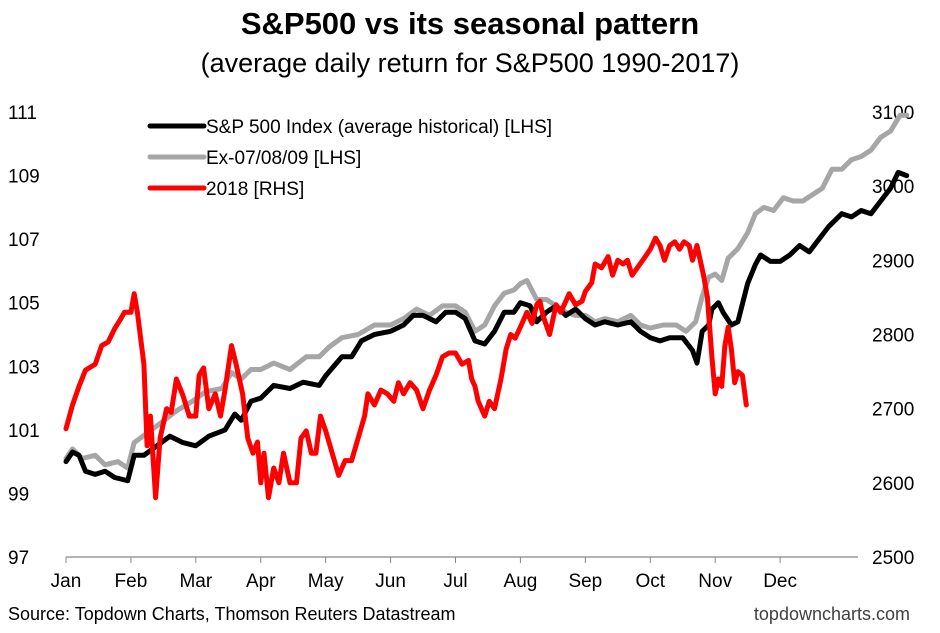 The height and width of the screenshot is (633, 940). What do you see at coordinates (650, 581) in the screenshot?
I see `x-tick-label: Oct` at bounding box center [650, 581].